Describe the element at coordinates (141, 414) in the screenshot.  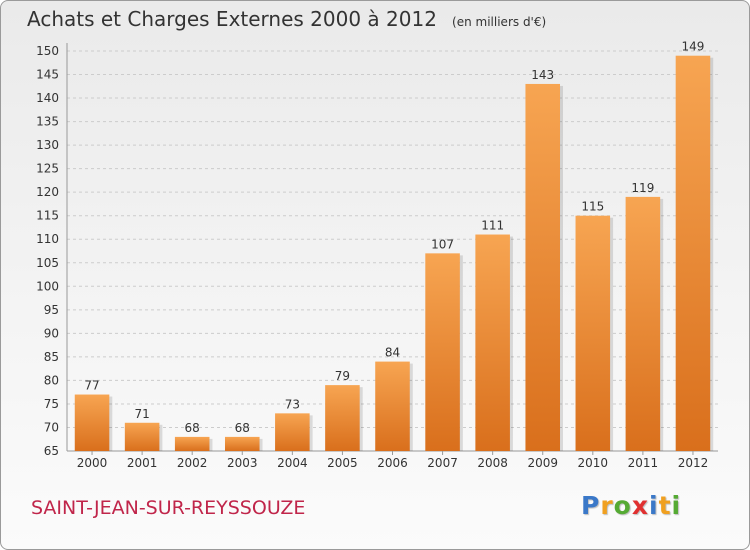
I see `data-label: 71` at that location.